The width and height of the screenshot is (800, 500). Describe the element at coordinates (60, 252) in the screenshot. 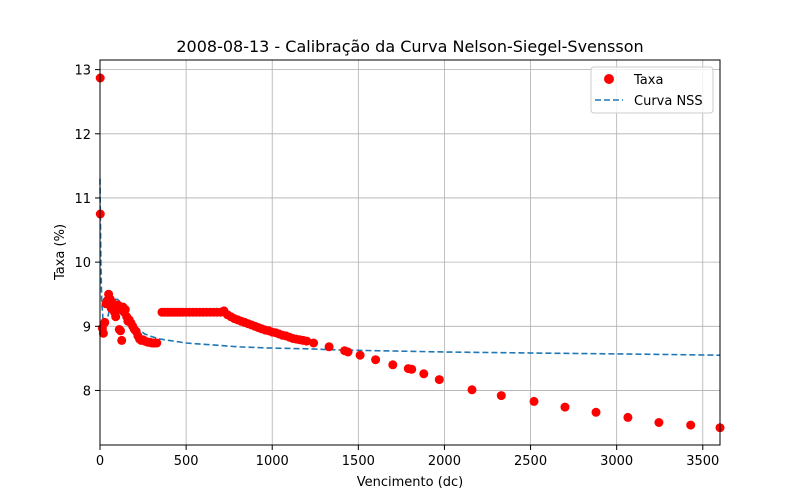

I see `y-axis-label: Taxa (%)` at that location.